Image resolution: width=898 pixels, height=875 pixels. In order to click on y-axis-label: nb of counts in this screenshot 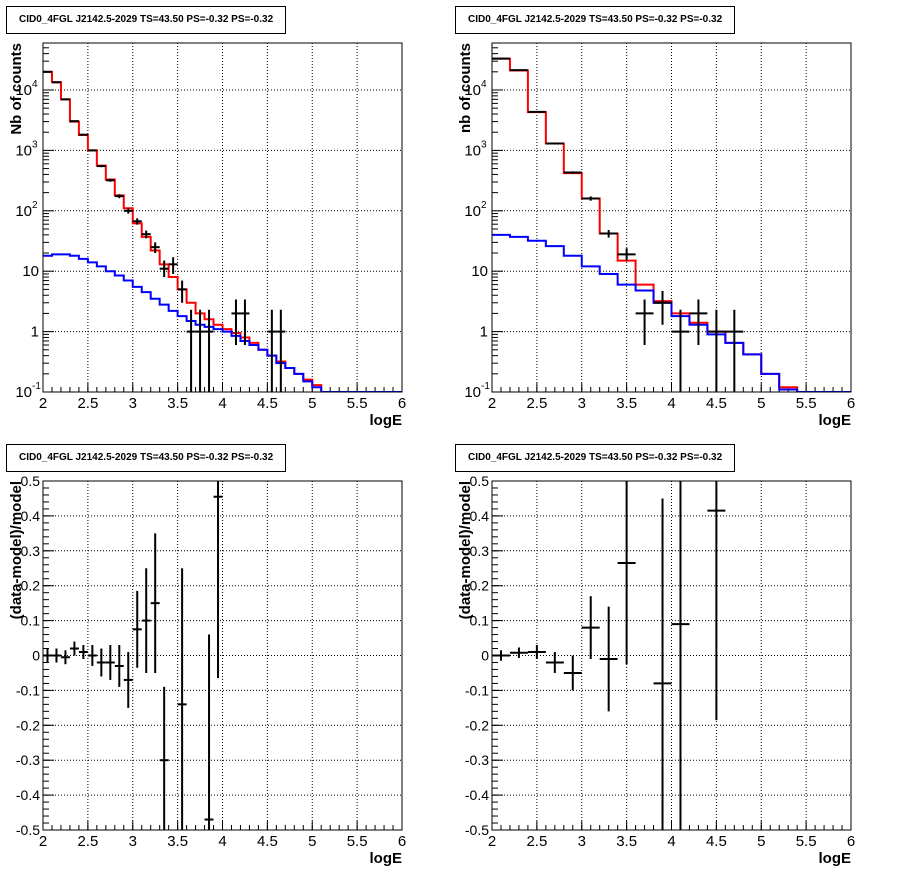, I will do `click(465, 88)`.